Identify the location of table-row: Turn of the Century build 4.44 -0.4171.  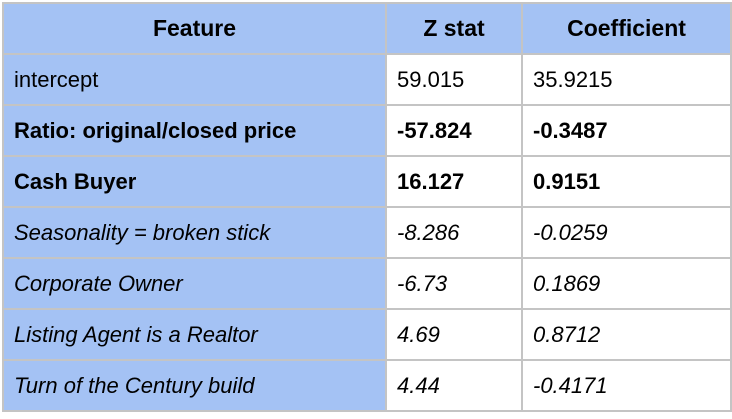
(367, 385).